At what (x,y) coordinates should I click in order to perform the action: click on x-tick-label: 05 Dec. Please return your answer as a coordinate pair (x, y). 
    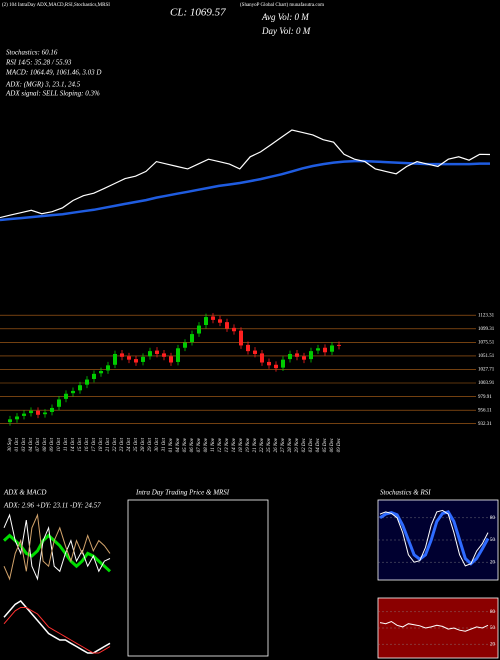
    Looking at the image, I should click on (325, 444).